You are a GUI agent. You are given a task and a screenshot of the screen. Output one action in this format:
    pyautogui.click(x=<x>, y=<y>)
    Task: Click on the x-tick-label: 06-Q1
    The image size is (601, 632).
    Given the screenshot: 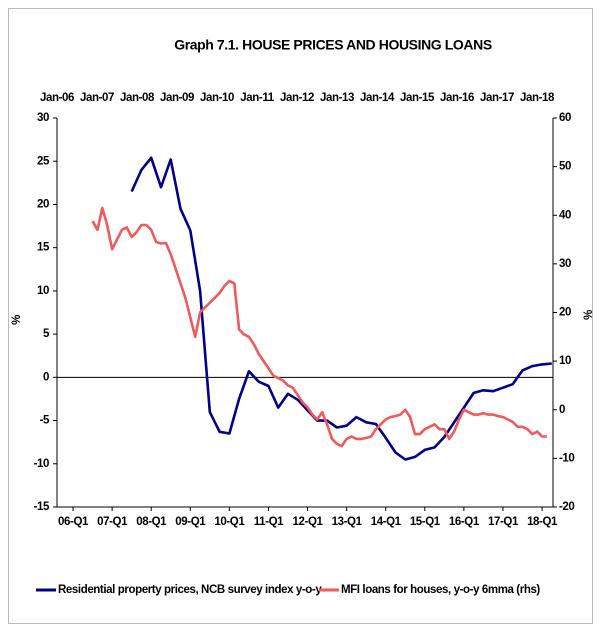 What is the action you would take?
    pyautogui.click(x=73, y=522)
    